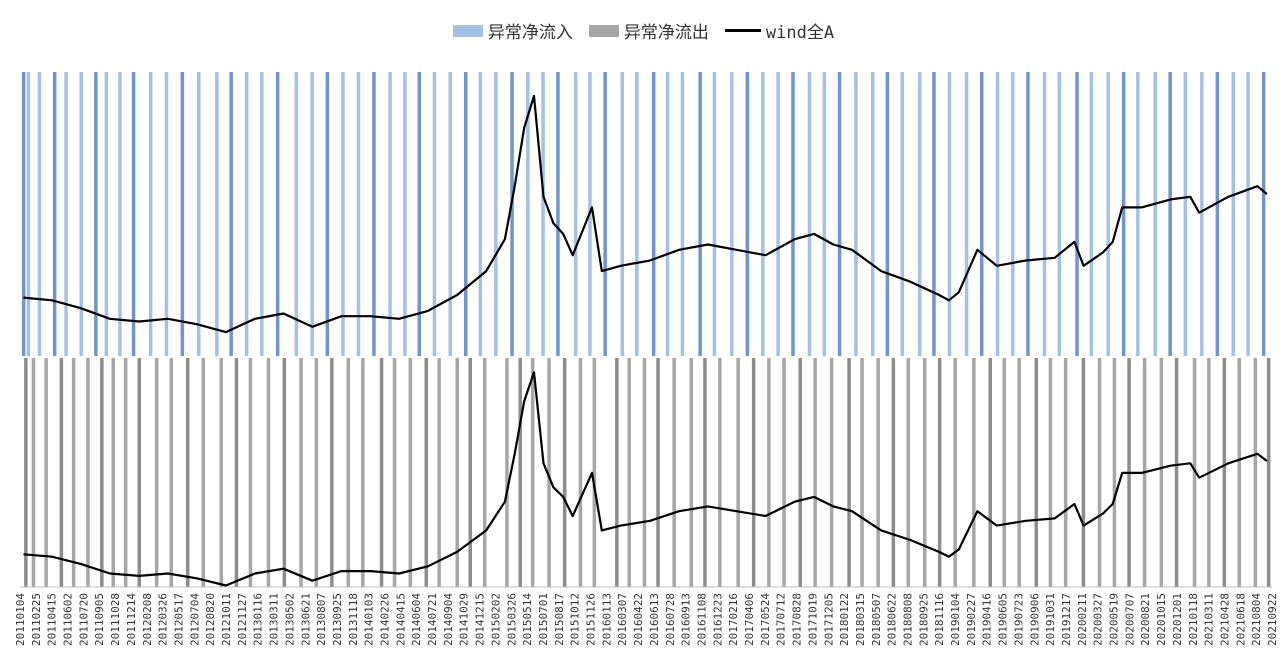 Image resolution: width=1287 pixels, height=666 pixels. Describe the element at coordinates (828, 619) in the screenshot. I see `x-tick-label: 20171205` at that location.